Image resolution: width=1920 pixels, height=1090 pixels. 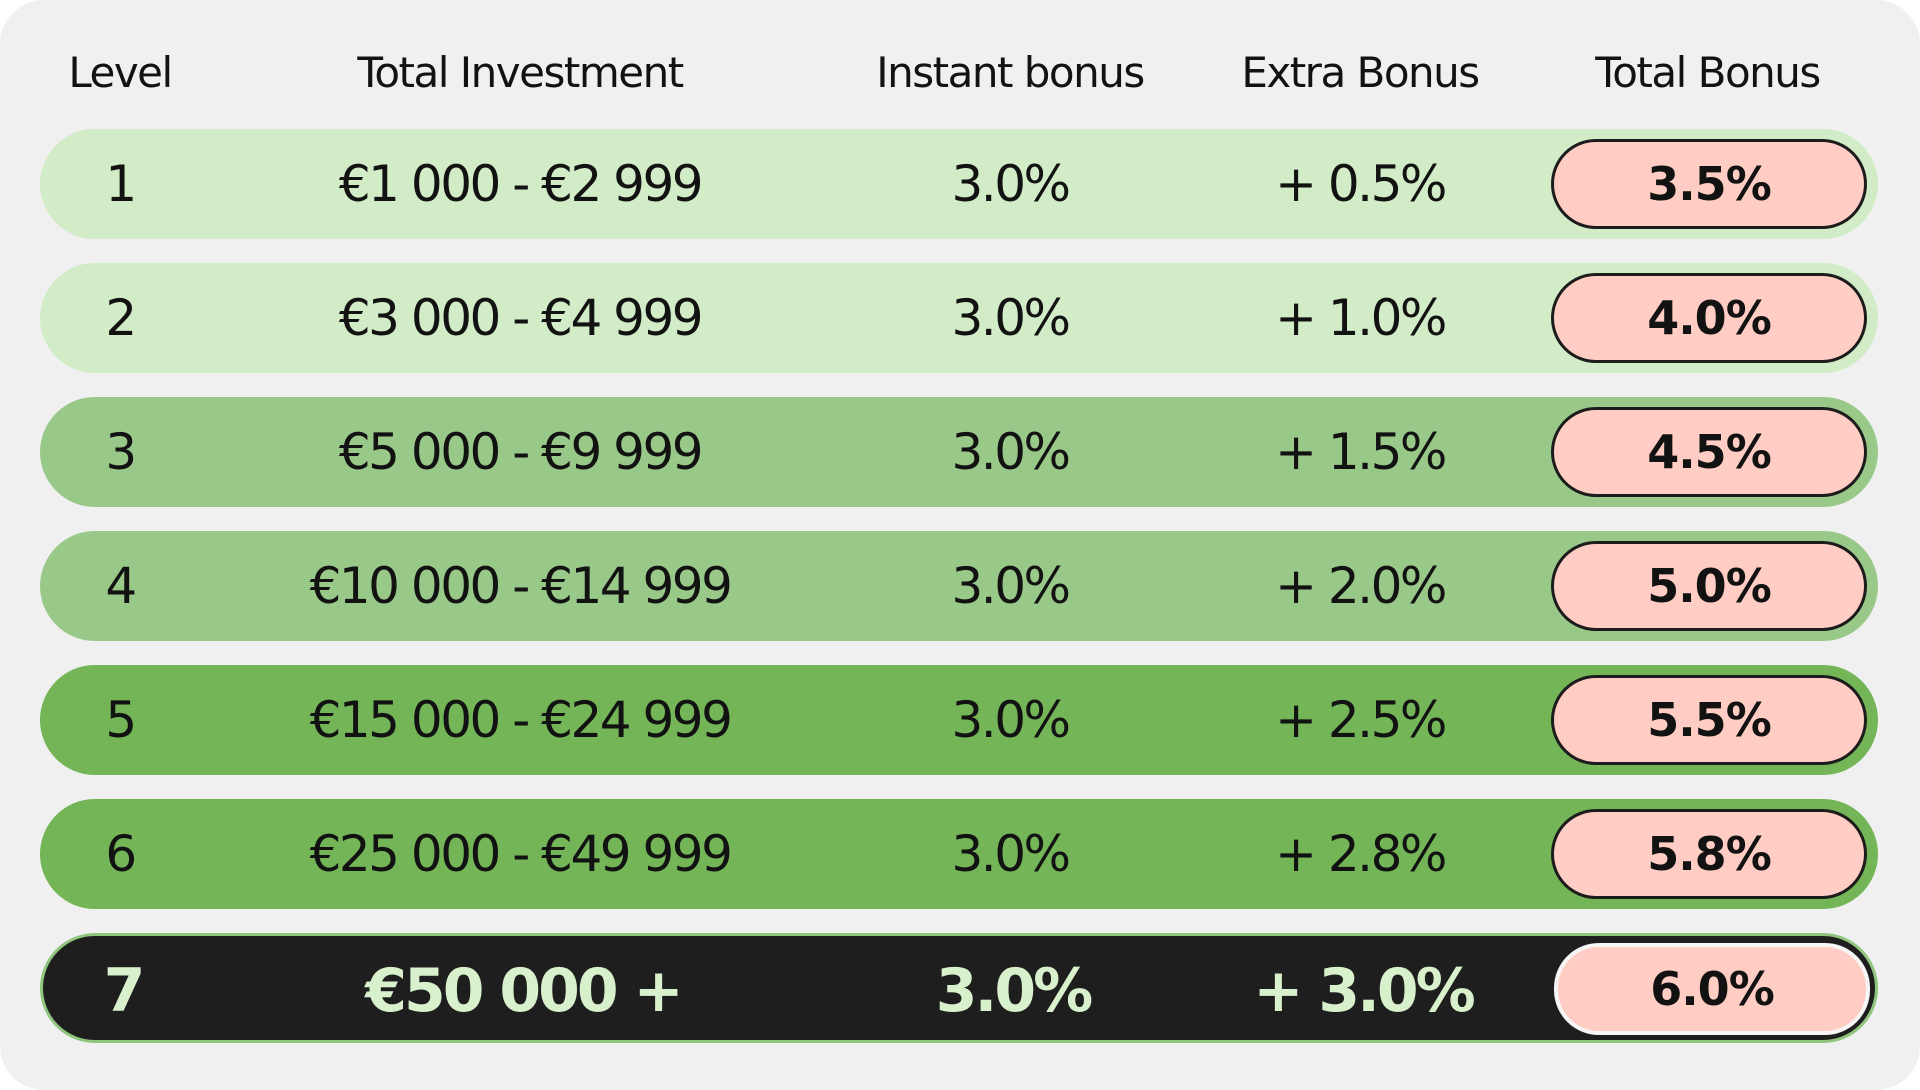 I want to click on table-row: 1 €1 000 - €2 999 3.0% + 0.5% 3.5%, so click(x=959, y=184).